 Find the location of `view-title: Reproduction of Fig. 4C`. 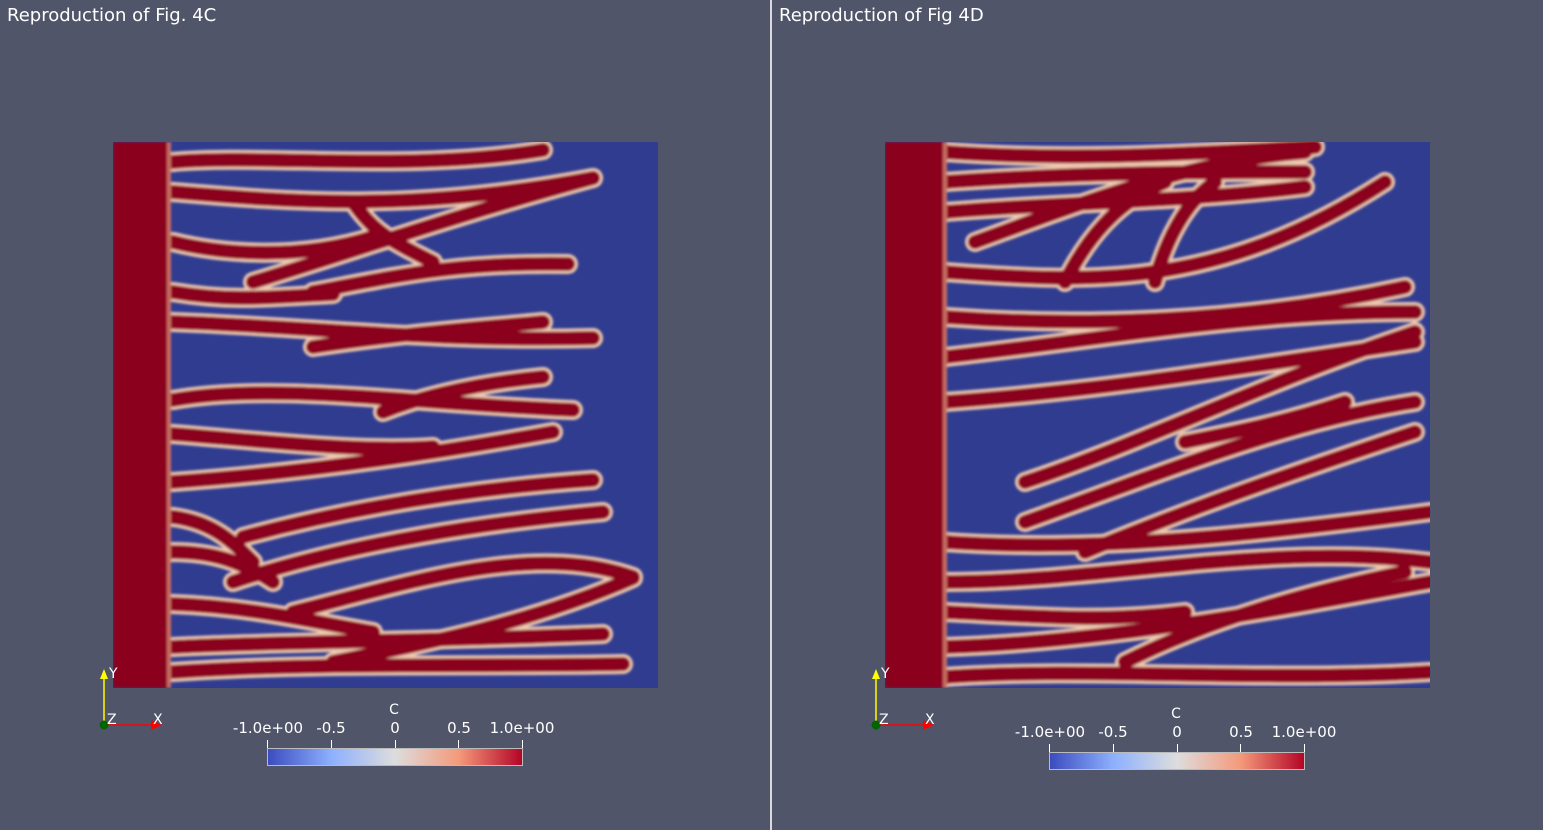

view-title: Reproduction of Fig. 4C is located at coordinates (112, 15).